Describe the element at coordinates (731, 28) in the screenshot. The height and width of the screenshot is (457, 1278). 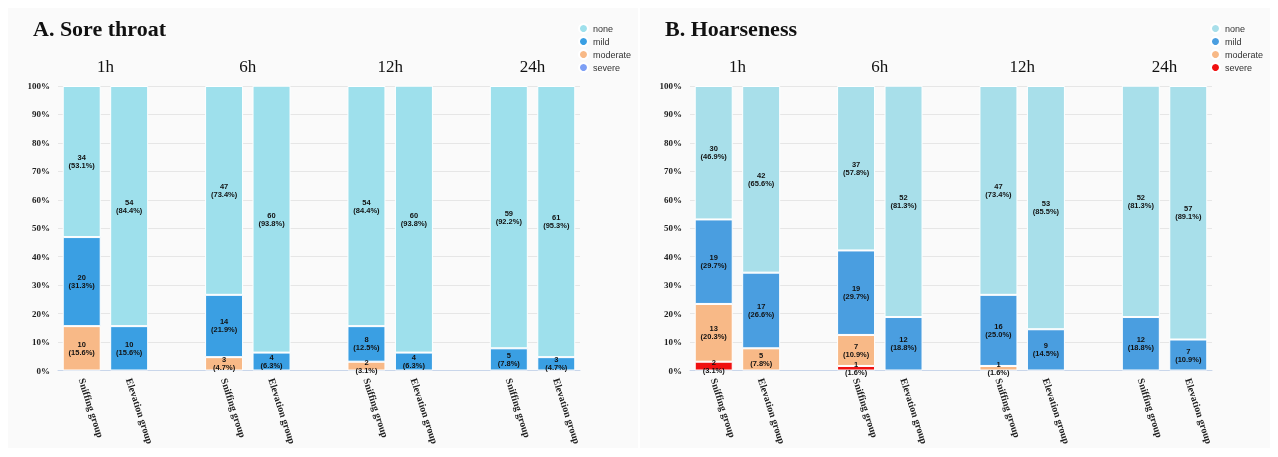
I see `chart-title: B. Hoarseness` at that location.